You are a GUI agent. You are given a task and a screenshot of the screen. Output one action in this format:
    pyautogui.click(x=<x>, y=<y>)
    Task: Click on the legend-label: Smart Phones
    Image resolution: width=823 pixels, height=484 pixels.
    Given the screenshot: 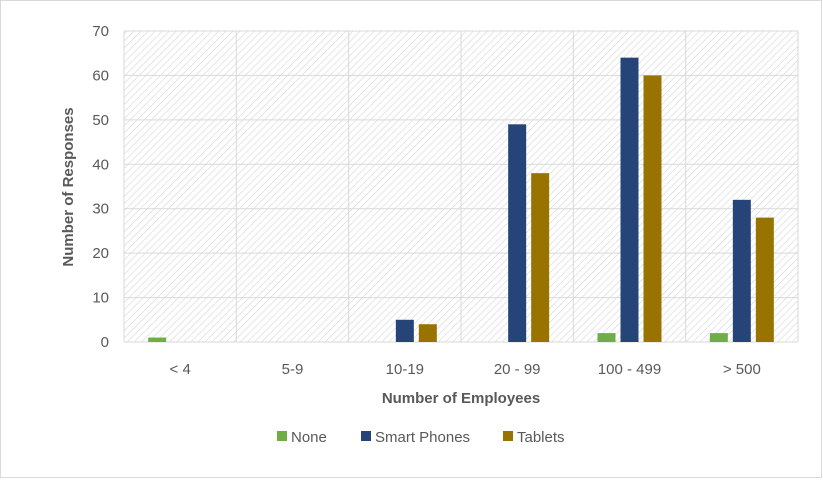 What is the action you would take?
    pyautogui.click(x=422, y=437)
    